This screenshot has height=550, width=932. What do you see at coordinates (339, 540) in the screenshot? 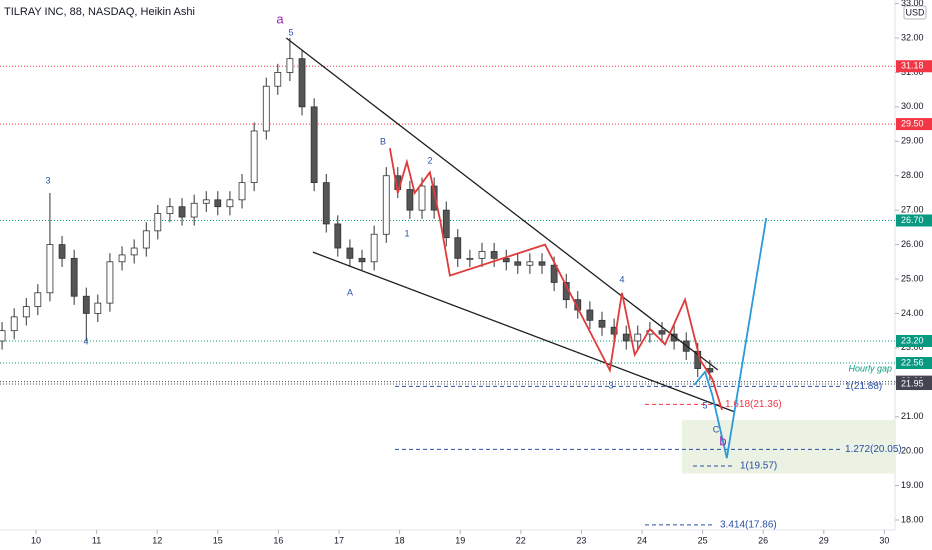
I see `x-tick-label: 17` at bounding box center [339, 540].